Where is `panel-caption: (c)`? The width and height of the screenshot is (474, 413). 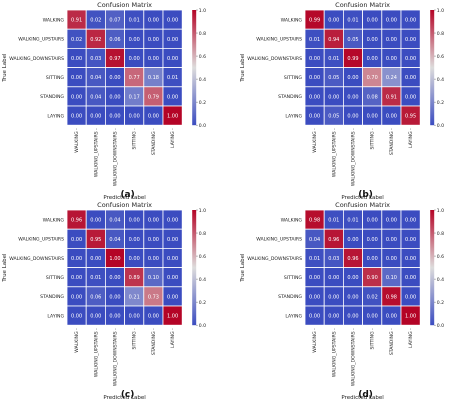 panel-caption: (c) is located at coordinates (128, 395).